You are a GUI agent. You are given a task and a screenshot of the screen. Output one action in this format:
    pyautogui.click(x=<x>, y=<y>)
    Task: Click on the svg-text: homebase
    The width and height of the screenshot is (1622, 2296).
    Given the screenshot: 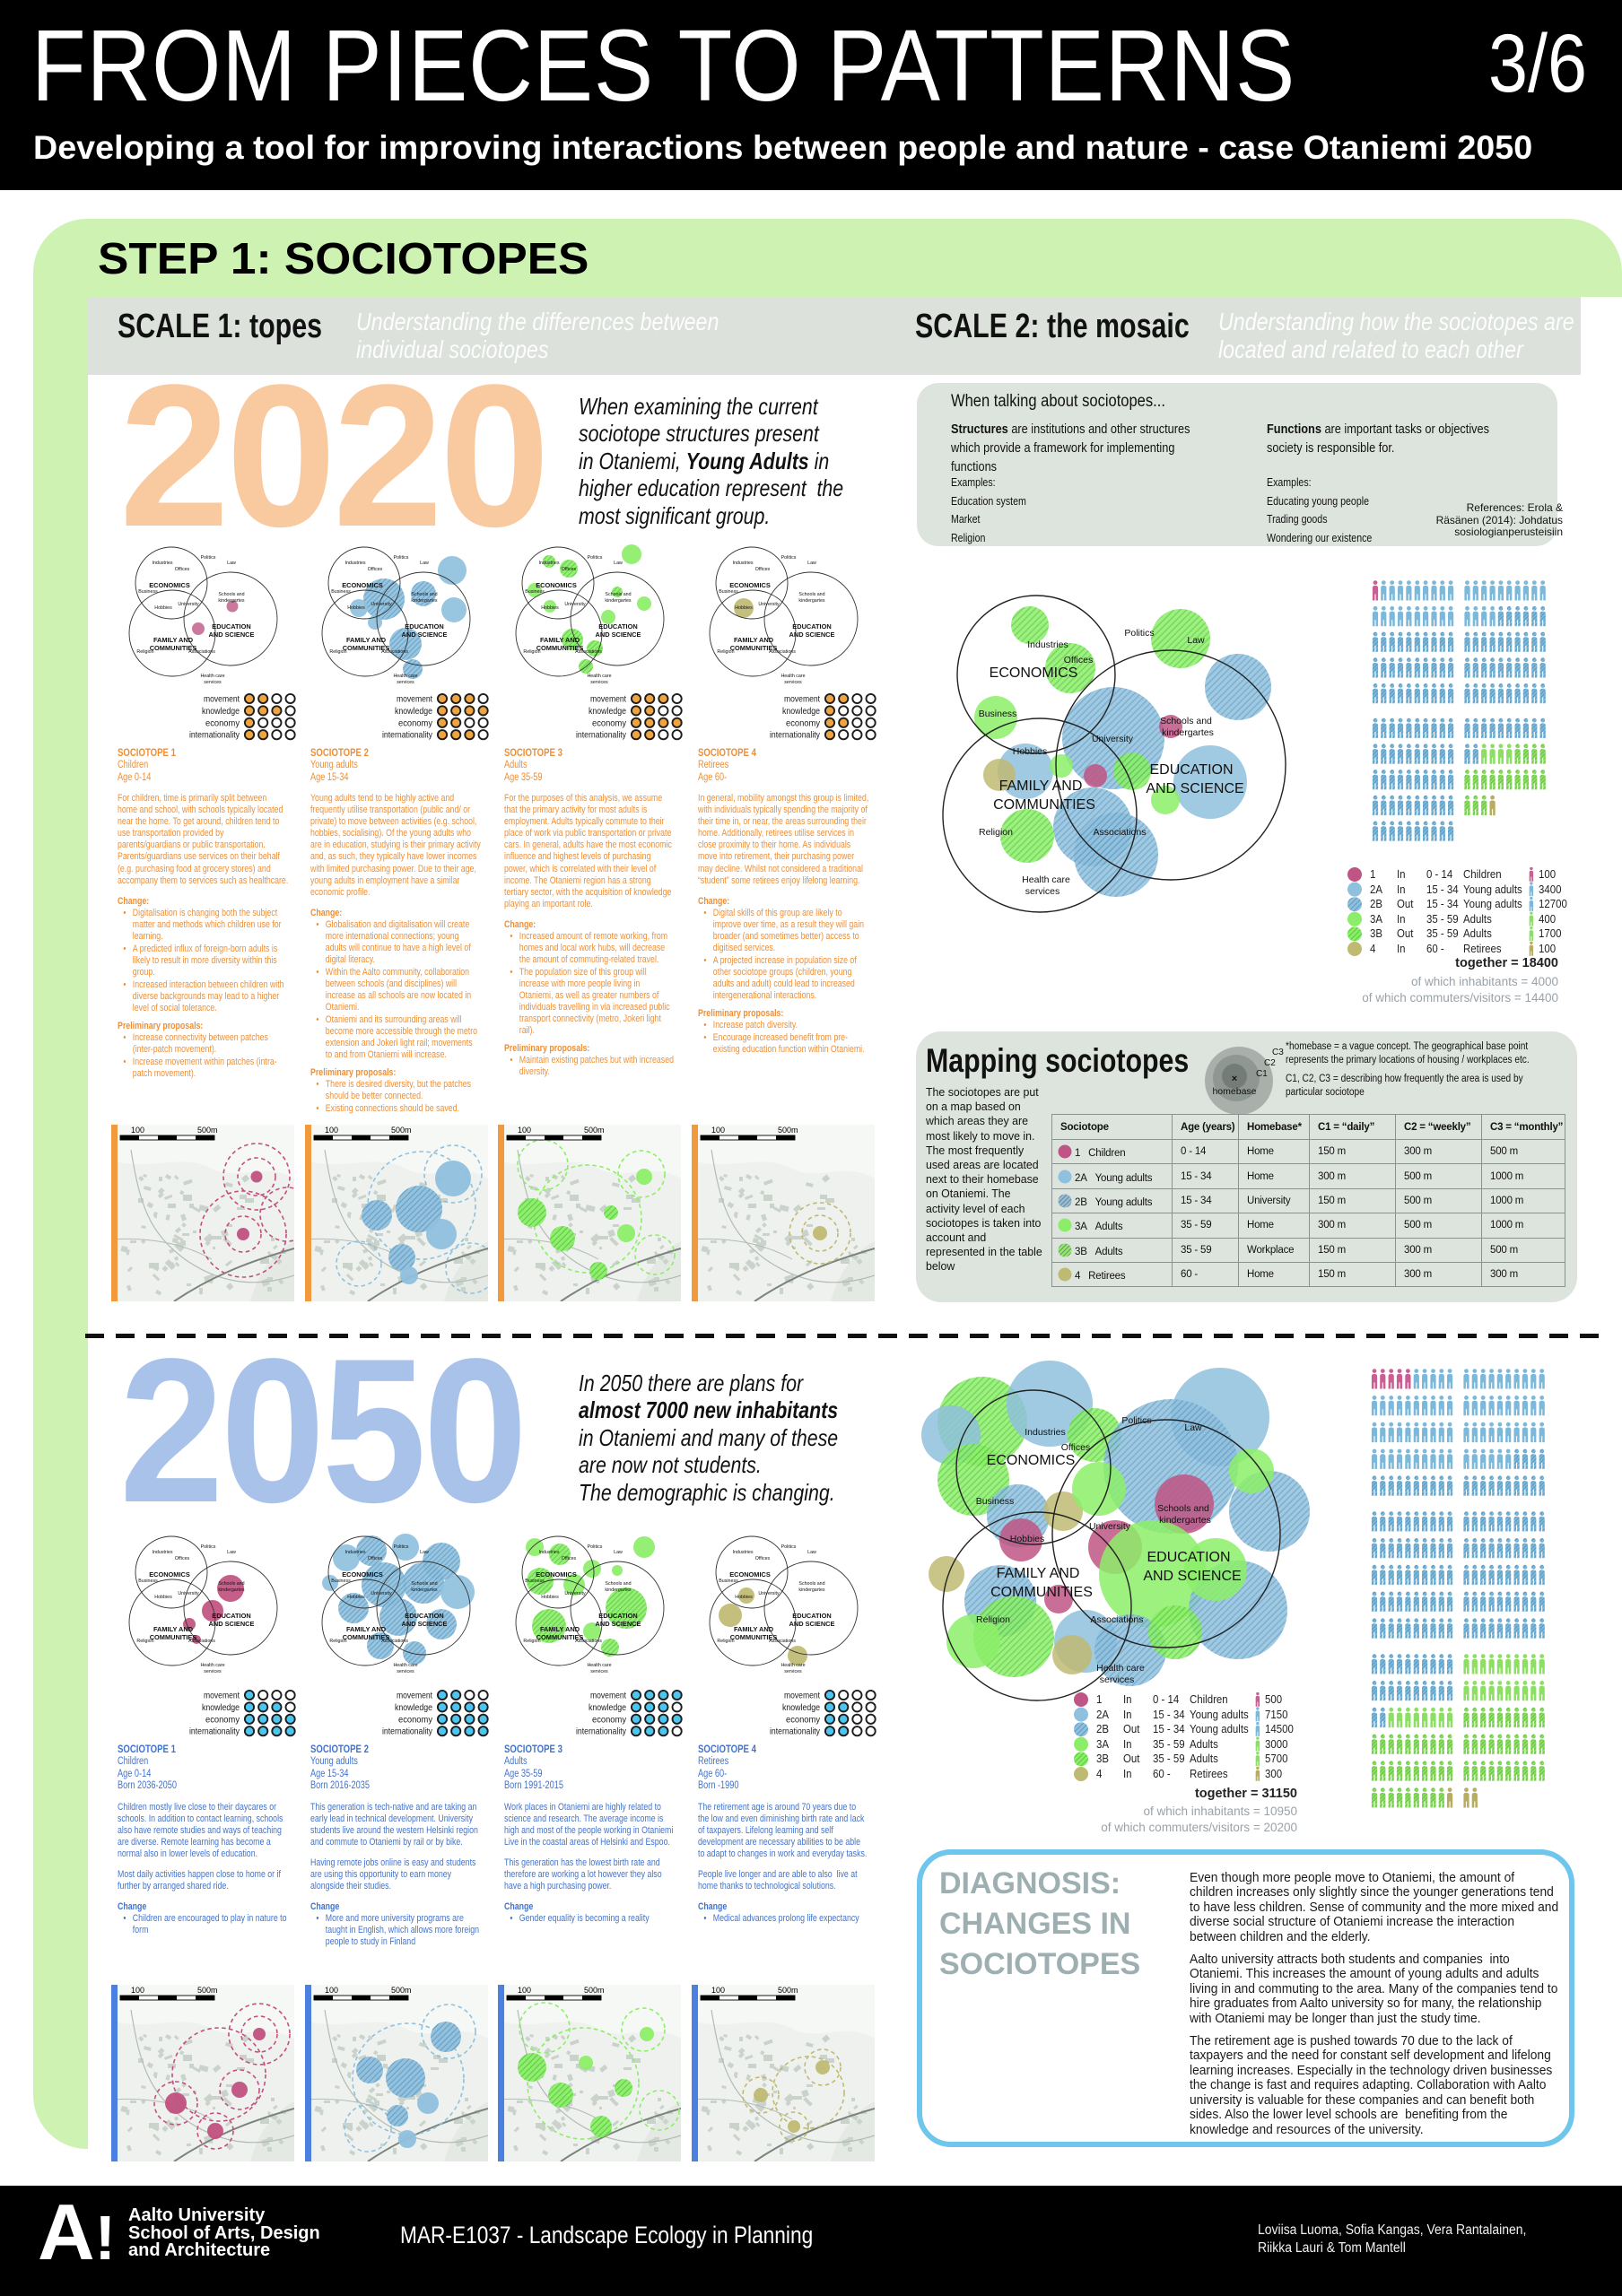 What is the action you would take?
    pyautogui.click(x=1234, y=1091)
    